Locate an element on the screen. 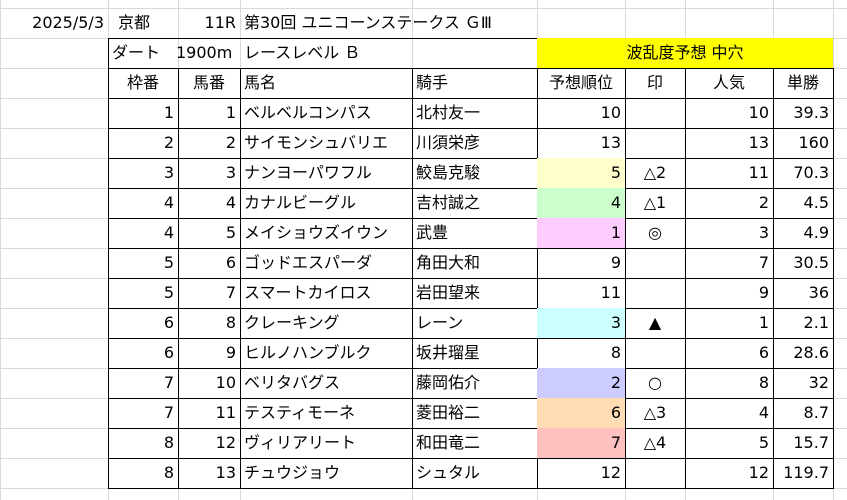  cell-rank: 9 is located at coordinates (615, 262).